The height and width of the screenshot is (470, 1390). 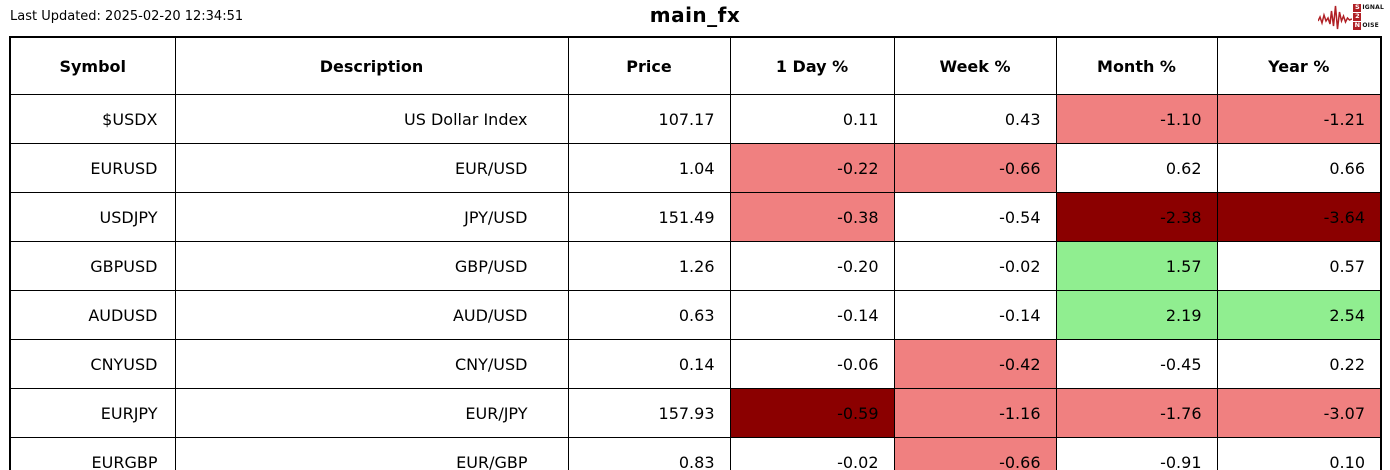 What do you see at coordinates (1299, 315) in the screenshot?
I see `cell-year-pct: 2.54` at bounding box center [1299, 315].